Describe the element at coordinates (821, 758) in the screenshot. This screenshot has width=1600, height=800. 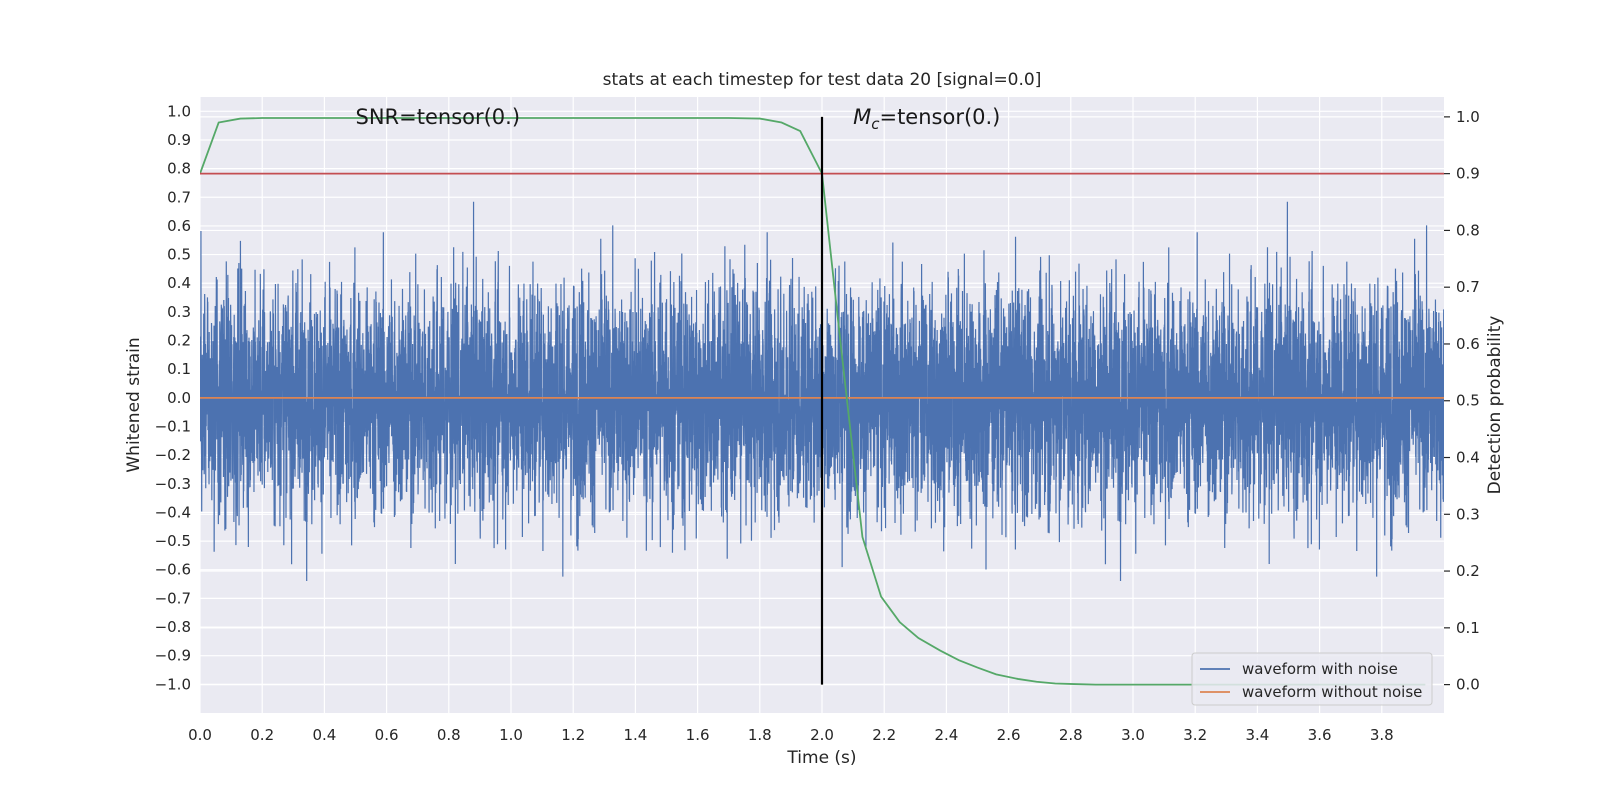
I see `x-axis-label: Time (s)` at that location.